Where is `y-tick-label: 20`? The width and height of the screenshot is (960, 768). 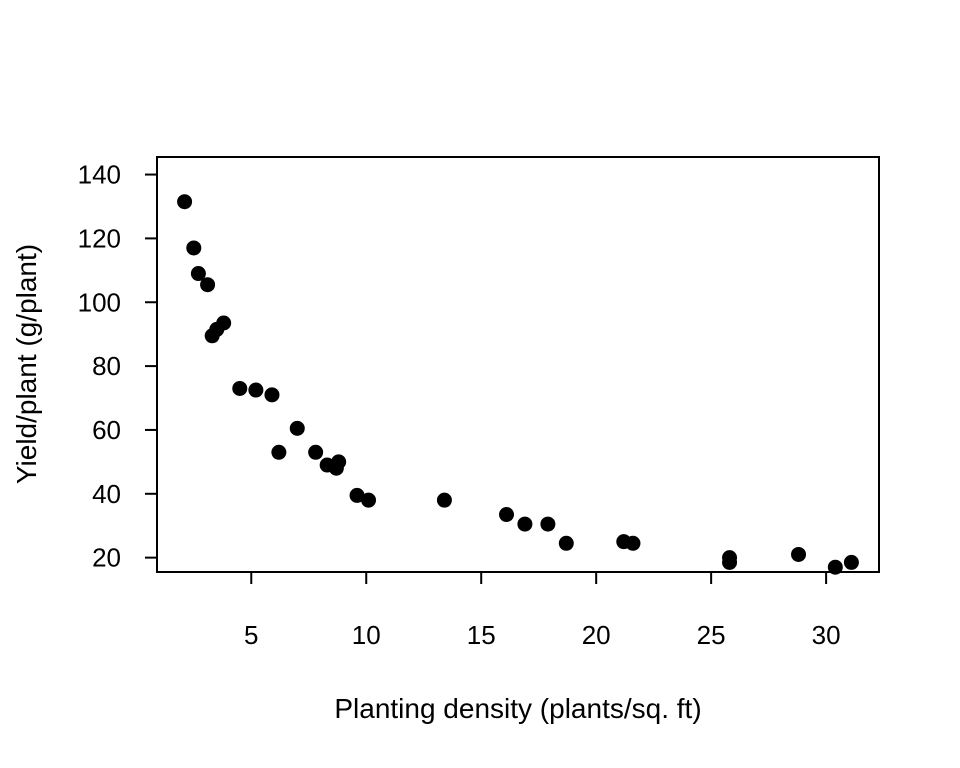
y-tick-label: 20 is located at coordinates (106, 558).